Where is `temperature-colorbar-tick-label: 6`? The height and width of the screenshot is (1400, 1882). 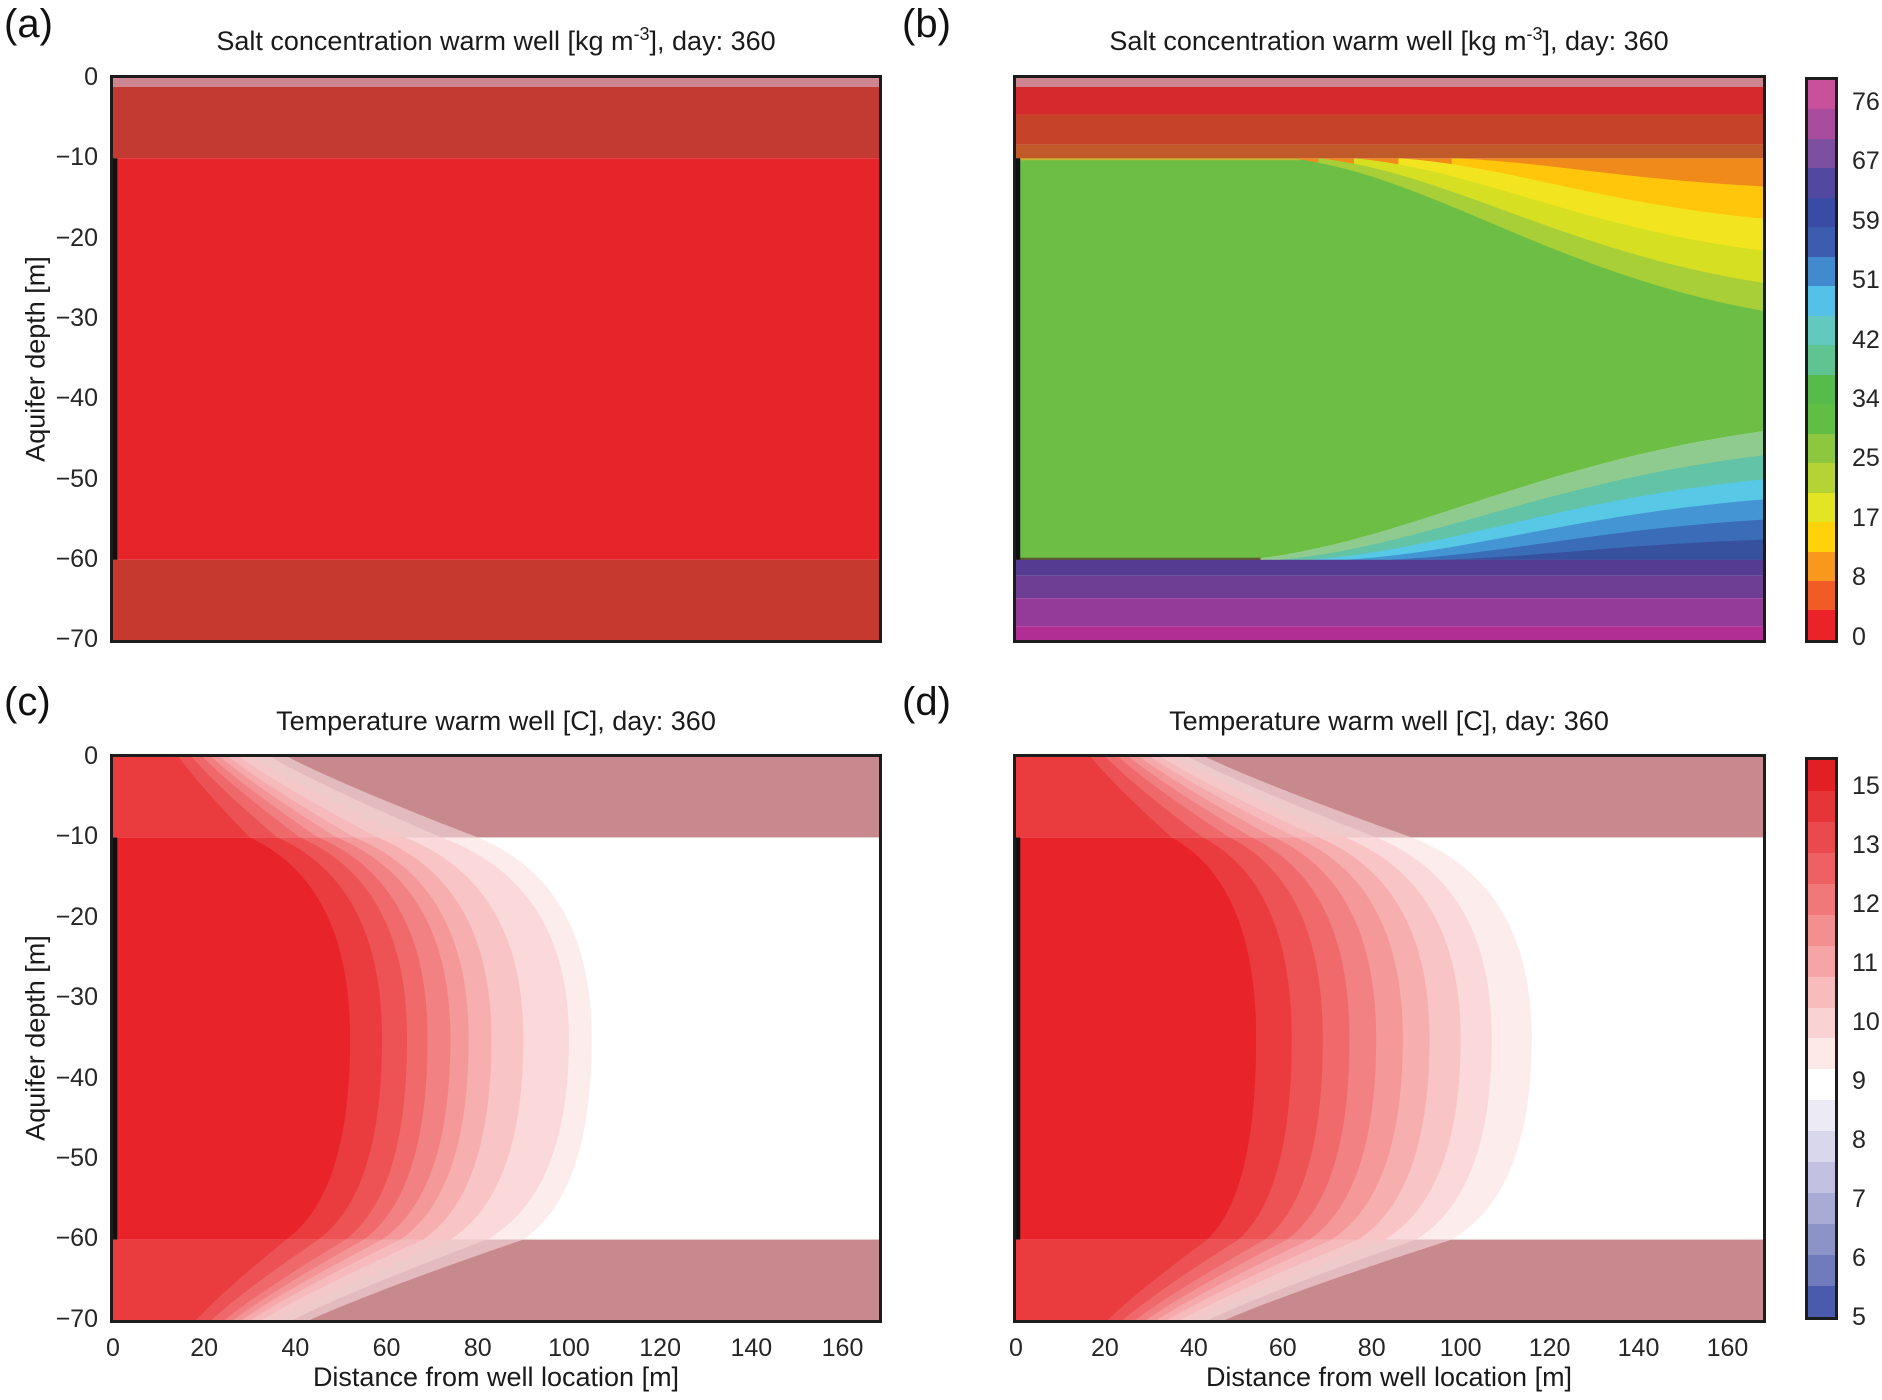
temperature-colorbar-tick-label: 6 is located at coordinates (1859, 1258).